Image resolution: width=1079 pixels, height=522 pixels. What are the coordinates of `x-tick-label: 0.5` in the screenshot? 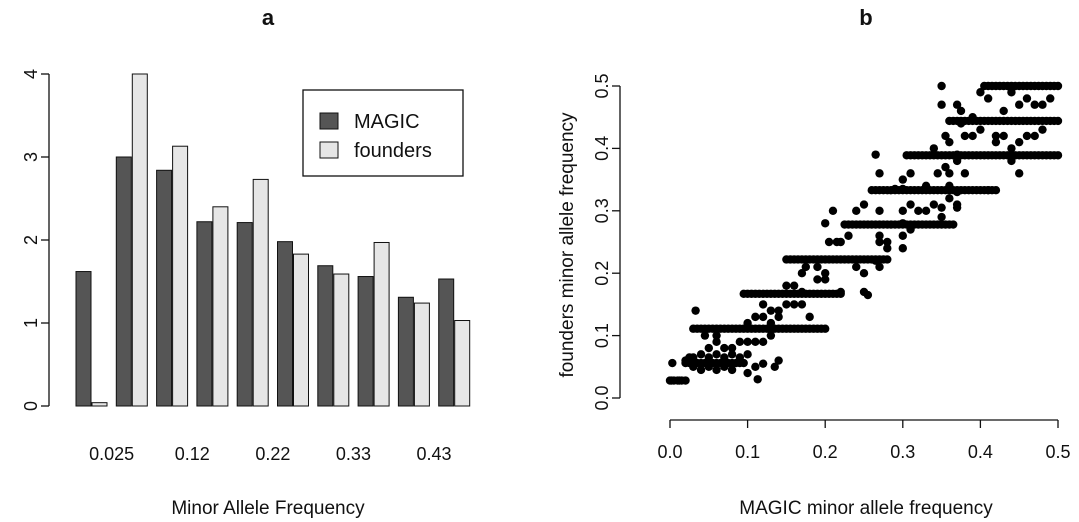 It's located at (1057, 452).